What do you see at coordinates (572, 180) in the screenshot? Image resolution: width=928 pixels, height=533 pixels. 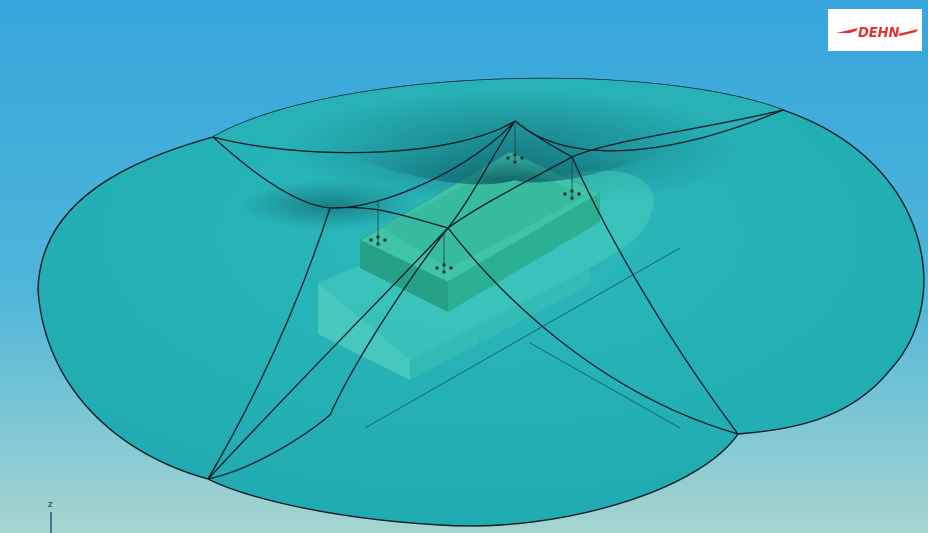 I see `rod-right` at bounding box center [572, 180].